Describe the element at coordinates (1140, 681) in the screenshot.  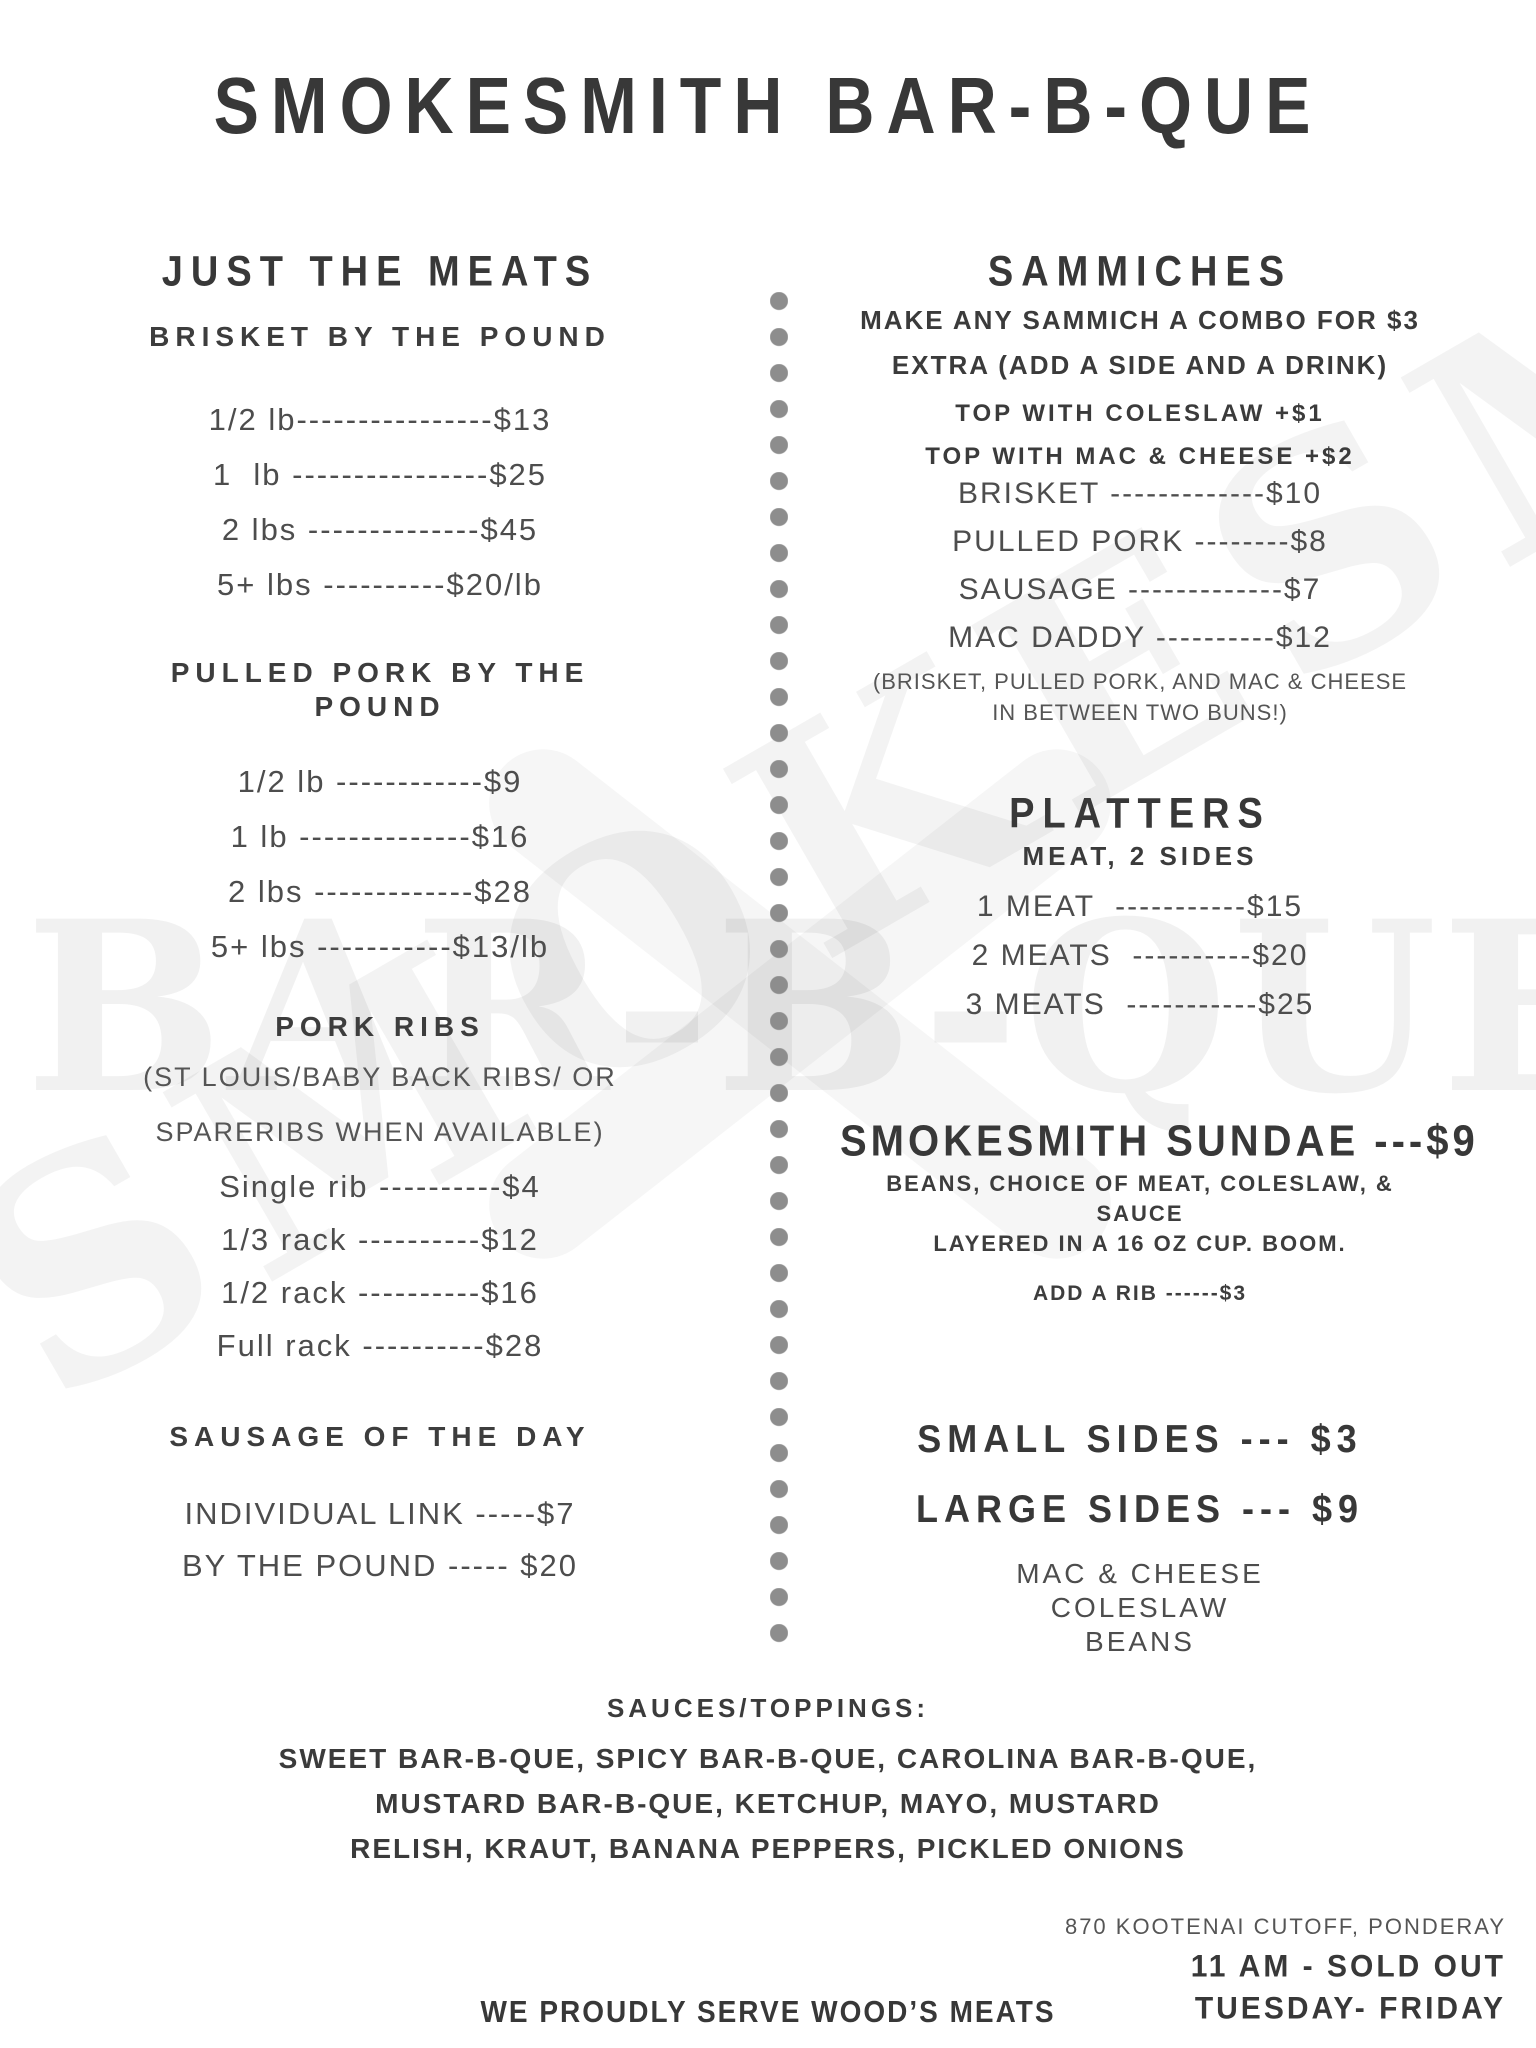
I see `note-line: (BRISKET, PULLED PORK, AND MAC & CHEESE` at that location.